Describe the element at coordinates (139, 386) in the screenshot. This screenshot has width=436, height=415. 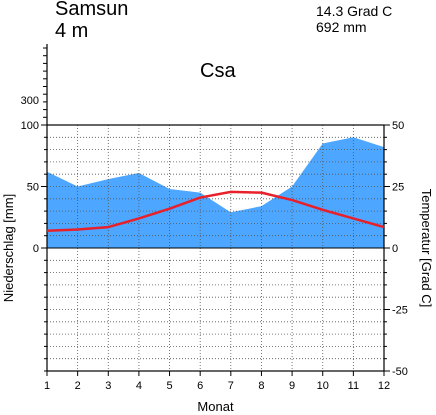
I see `month-tick-label: 4` at that location.